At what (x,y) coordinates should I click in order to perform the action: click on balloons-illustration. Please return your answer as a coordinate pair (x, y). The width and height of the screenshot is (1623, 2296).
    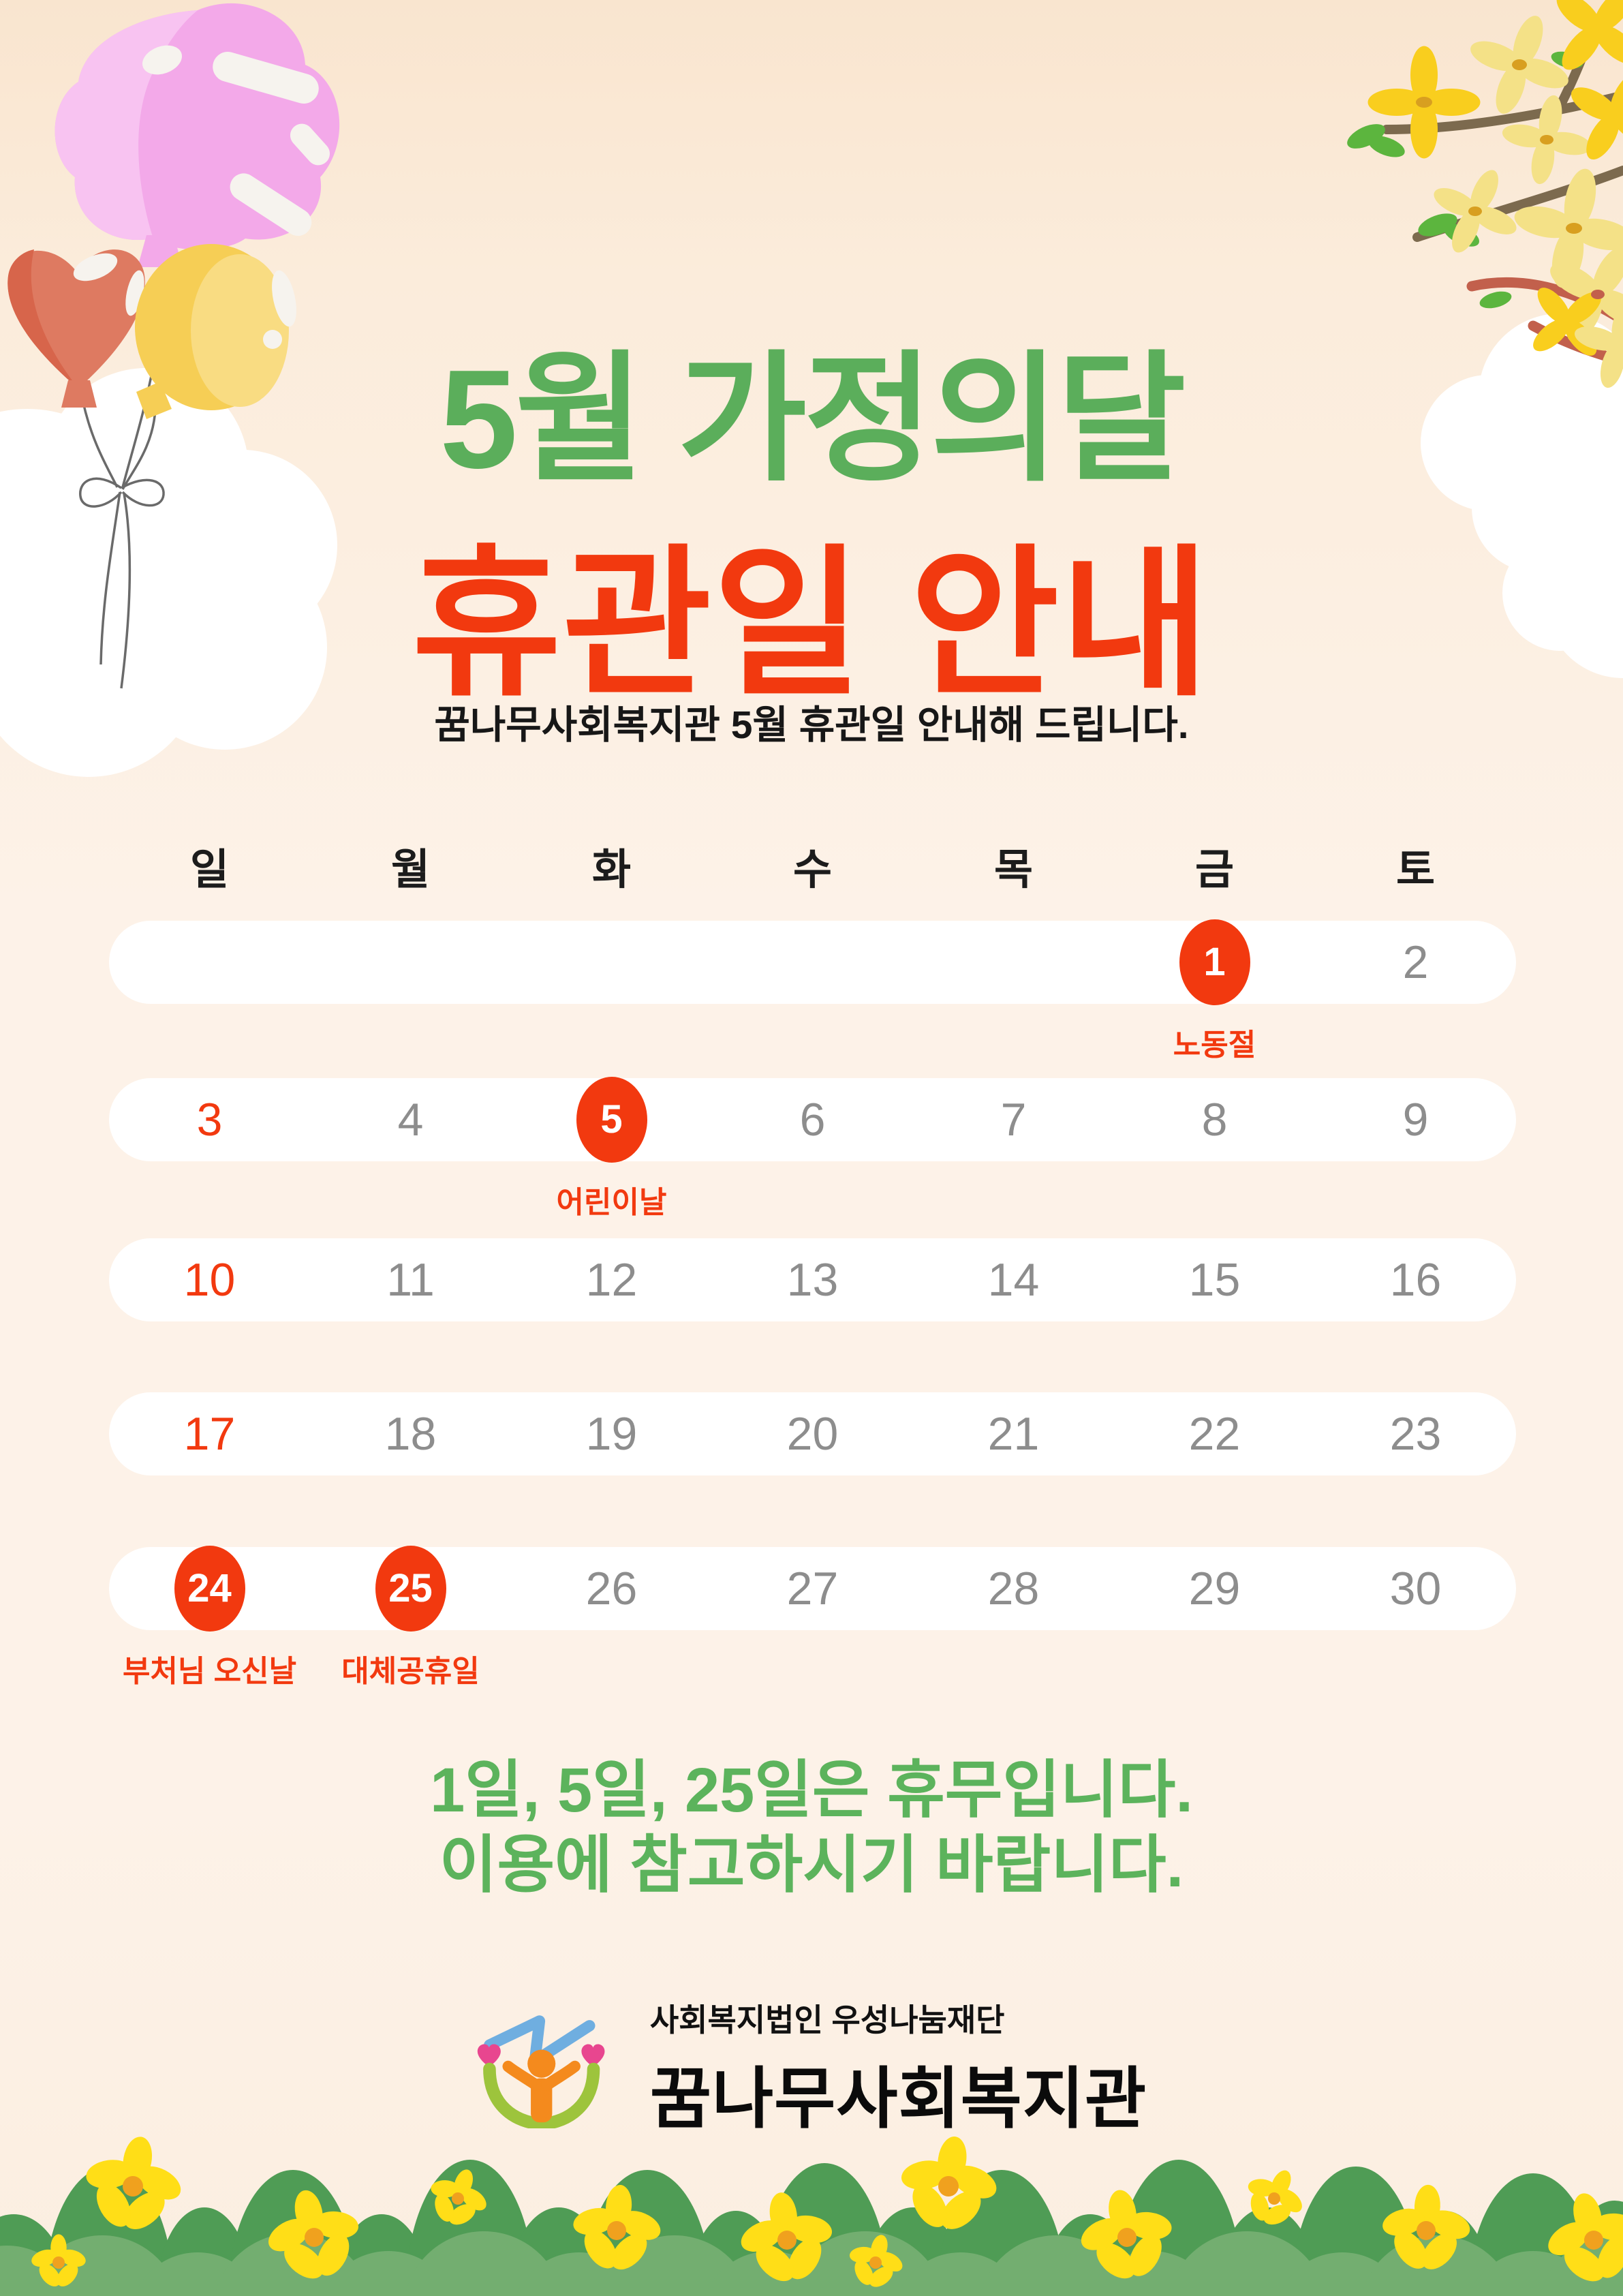
    Looking at the image, I should click on (173, 346).